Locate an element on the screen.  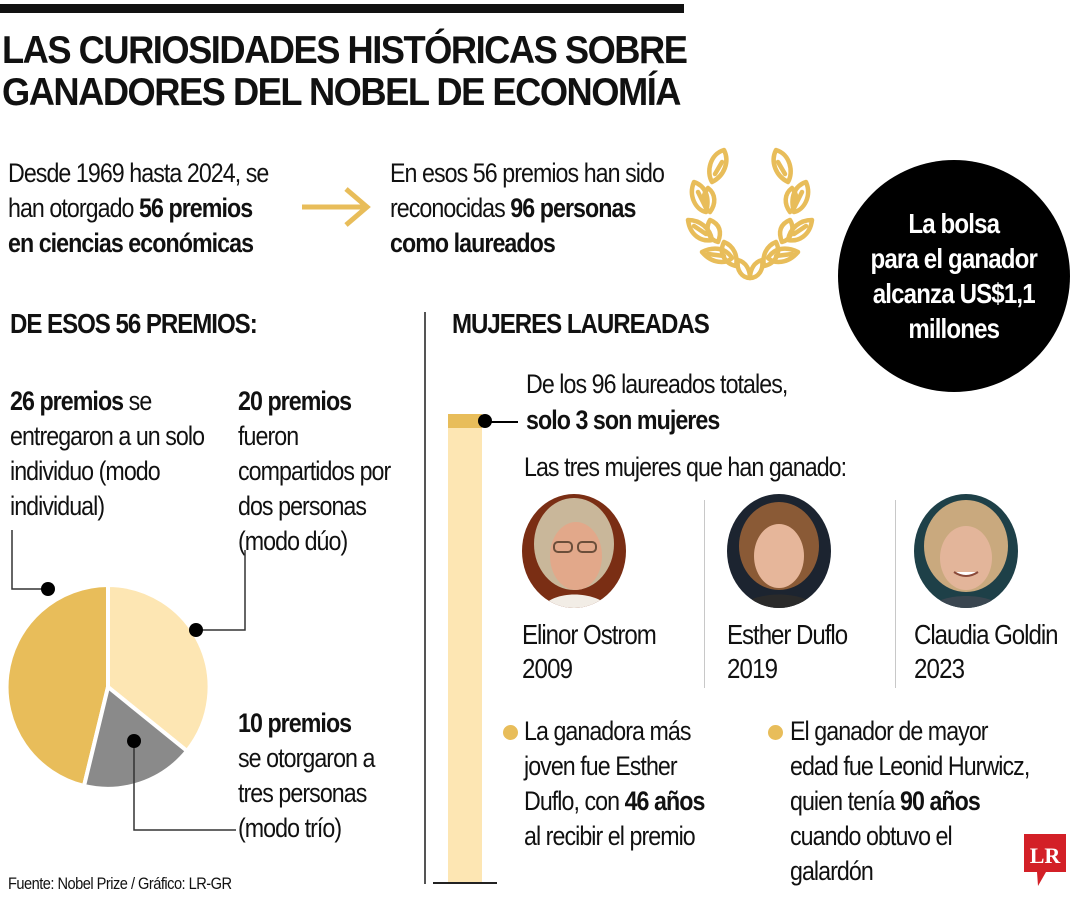
women-laureates-bar is located at coordinates (465, 421).